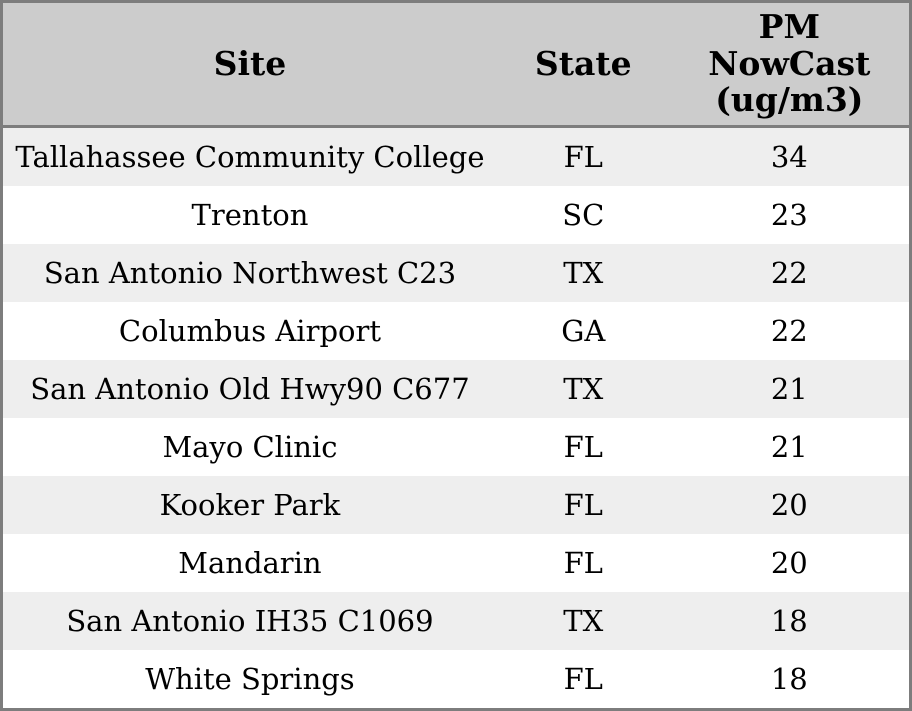 The image size is (912, 711). Describe the element at coordinates (790, 156) in the screenshot. I see `cell-pm-nowcast: 34` at that location.